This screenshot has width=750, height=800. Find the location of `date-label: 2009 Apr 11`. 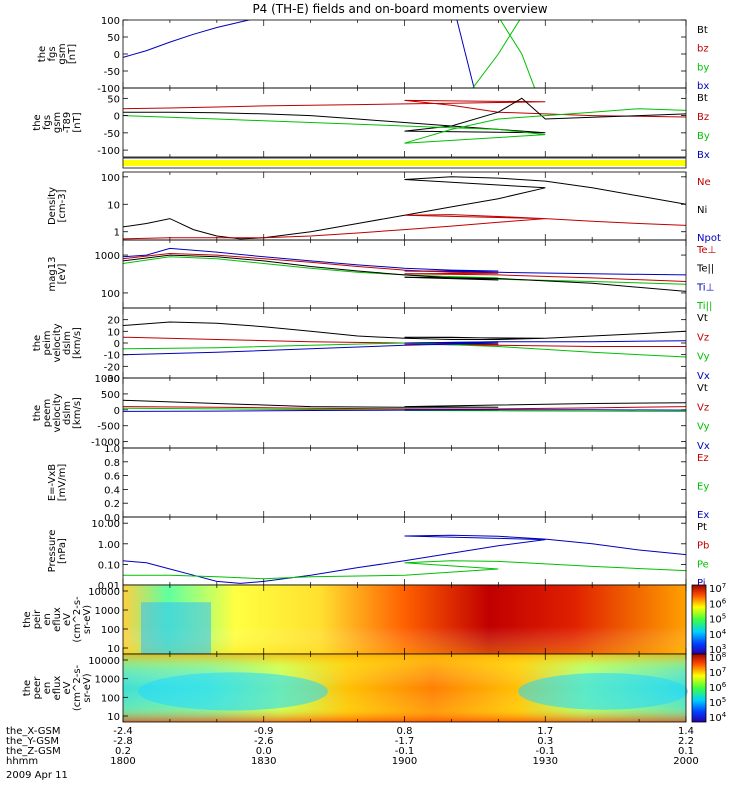

date-label: 2009 Apr 11 is located at coordinates (37, 775).